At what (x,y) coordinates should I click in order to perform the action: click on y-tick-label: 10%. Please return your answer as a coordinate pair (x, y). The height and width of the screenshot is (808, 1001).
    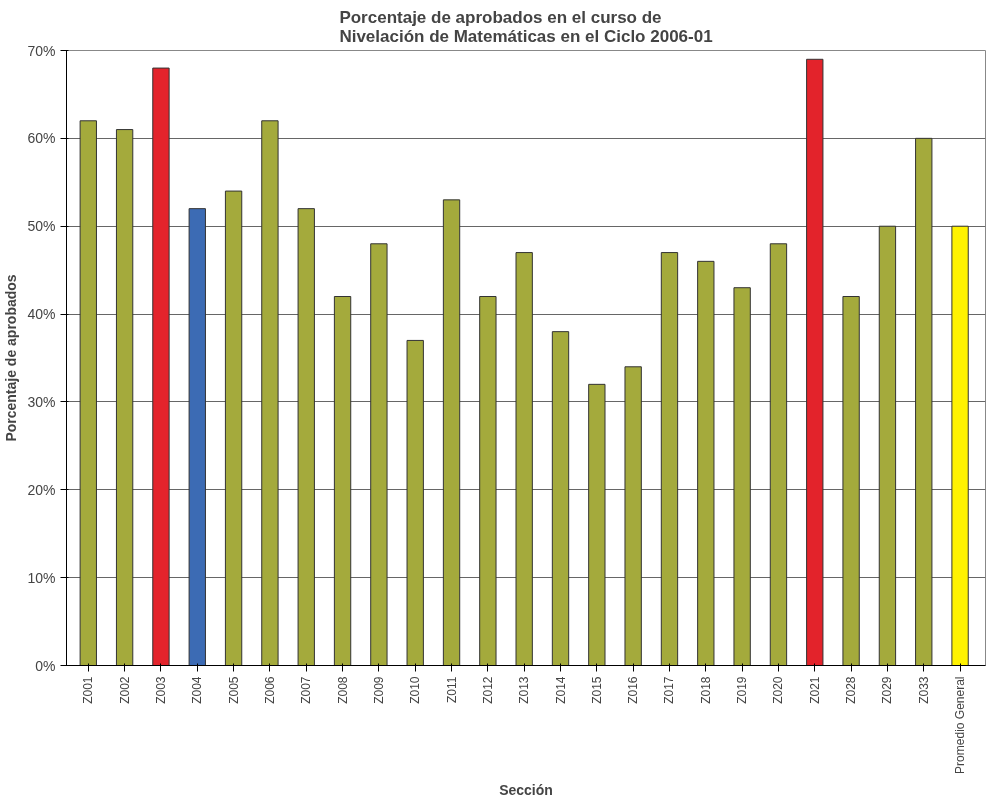
    Looking at the image, I should click on (41, 577).